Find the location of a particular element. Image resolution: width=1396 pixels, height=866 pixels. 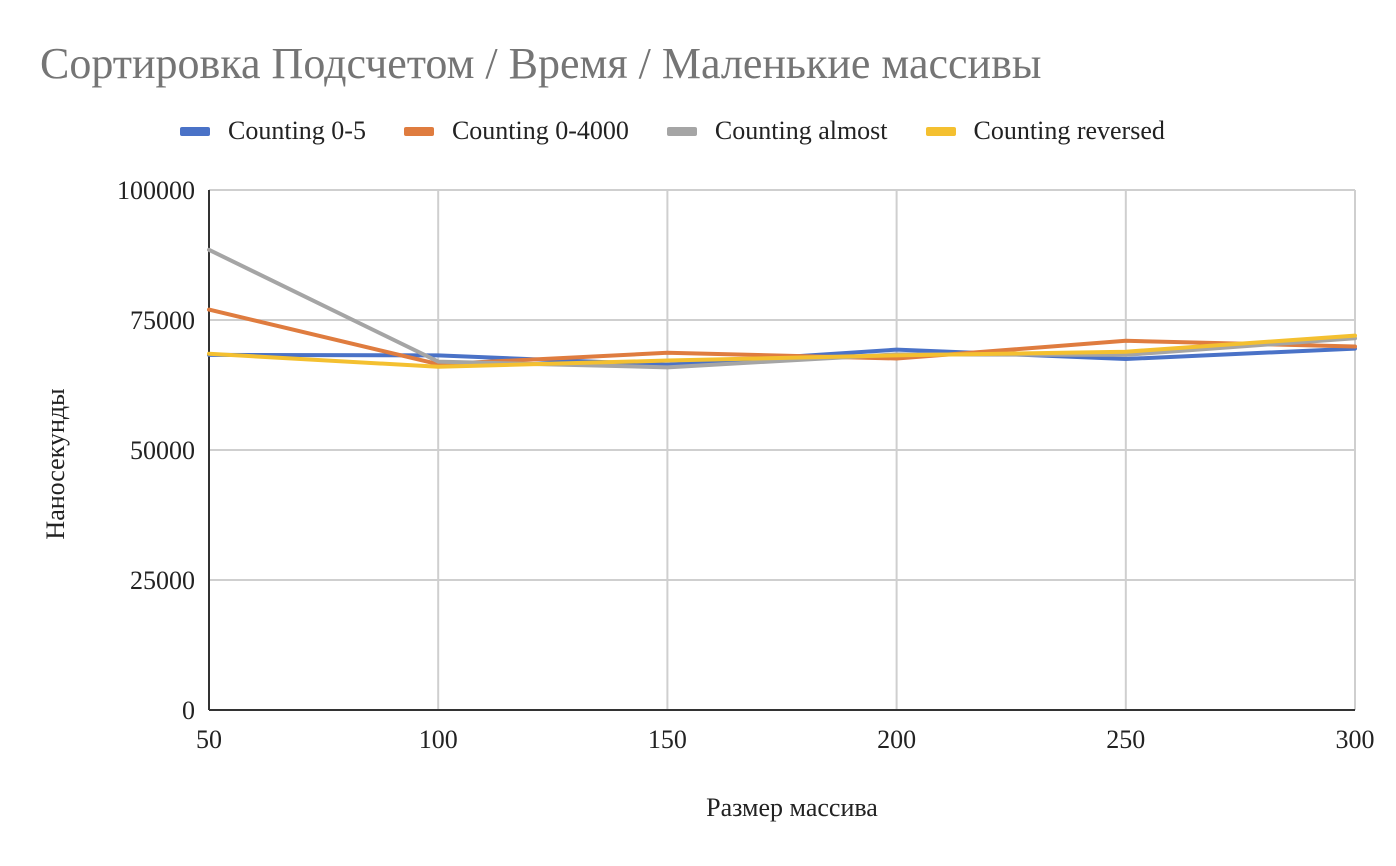

y-tick-label: 50000 is located at coordinates (162, 450).